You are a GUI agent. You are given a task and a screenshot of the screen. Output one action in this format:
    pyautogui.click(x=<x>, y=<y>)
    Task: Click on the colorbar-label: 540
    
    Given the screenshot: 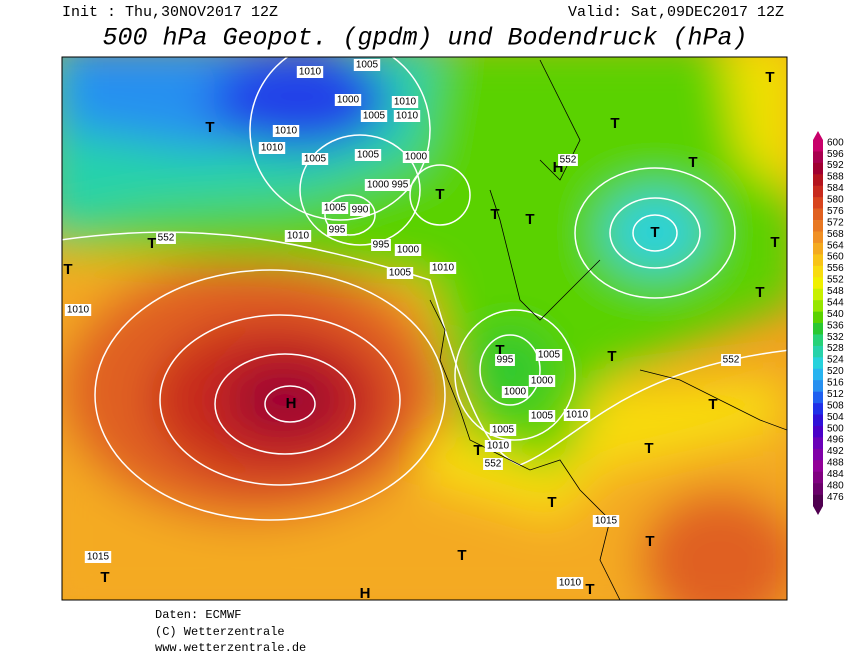 What is the action you would take?
    pyautogui.click(x=835, y=314)
    